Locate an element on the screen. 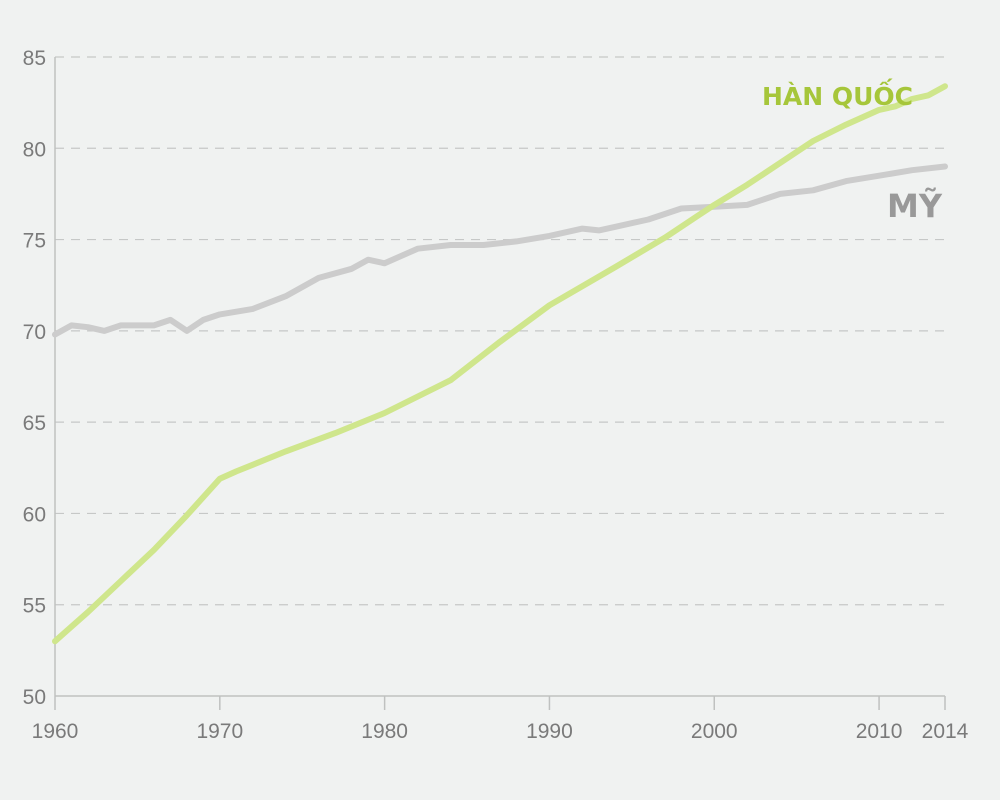 The height and width of the screenshot is (800, 1000). y-tick-label: 60 is located at coordinates (34, 514).